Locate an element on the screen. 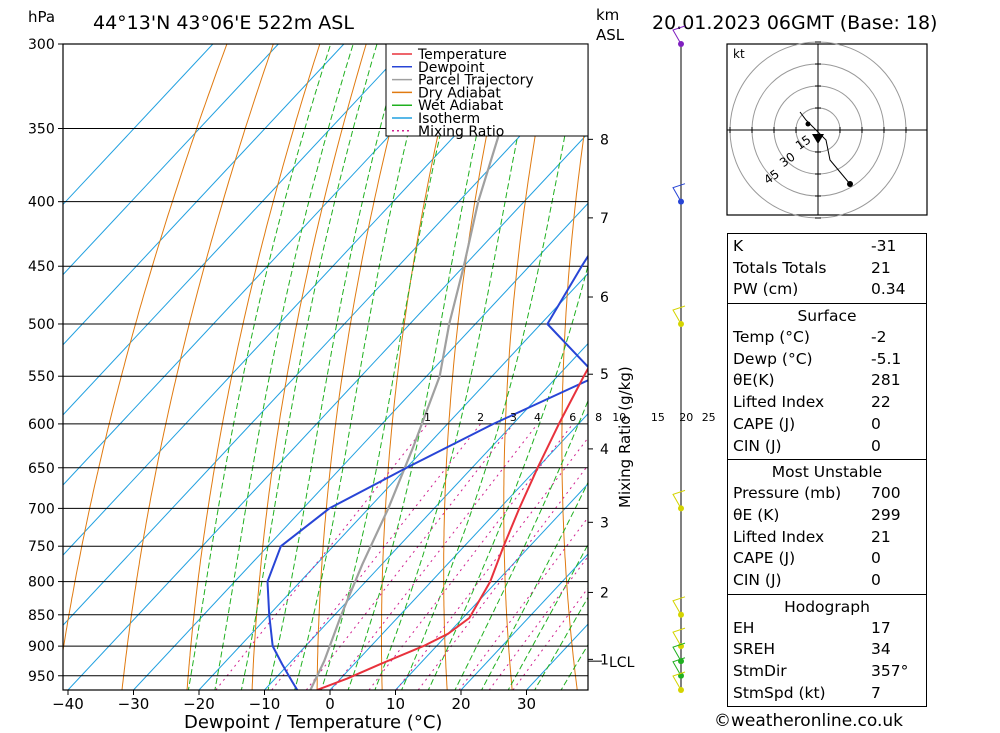 This screenshot has width=1000, height=733. height-tick-label: 7 is located at coordinates (604, 219).